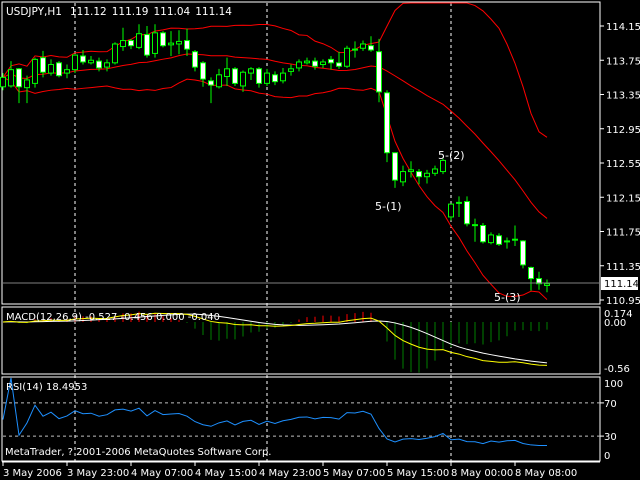 Image resolution: width=640 pixels, height=480 pixels. I want to click on time-label: 5 May 07:00, so click(354, 473).